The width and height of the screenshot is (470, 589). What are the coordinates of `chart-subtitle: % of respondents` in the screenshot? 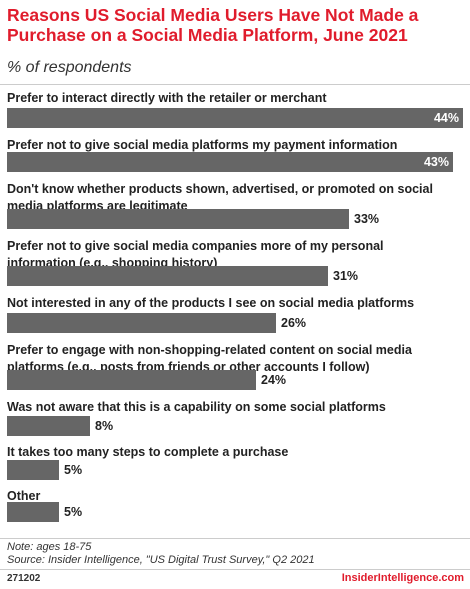 It's located at (69, 67).